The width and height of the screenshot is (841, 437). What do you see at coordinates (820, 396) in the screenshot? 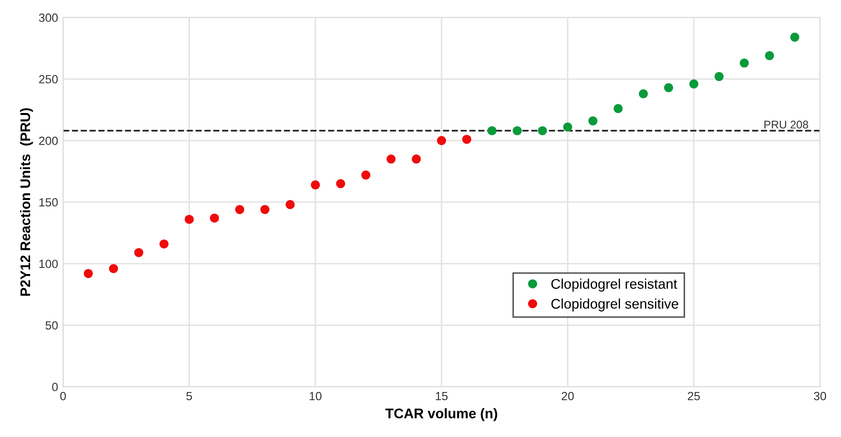
I see `x-tick-label: 30` at bounding box center [820, 396].